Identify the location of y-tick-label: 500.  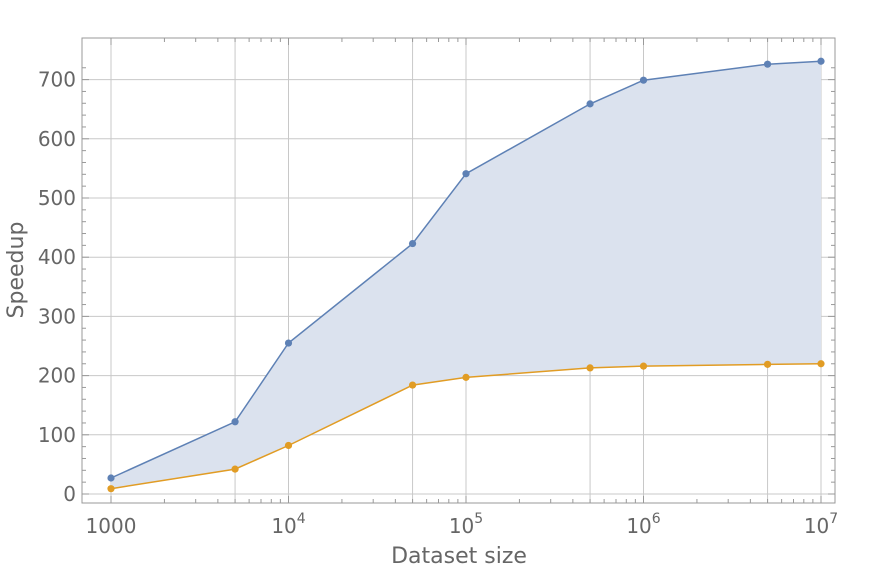
(57, 198).